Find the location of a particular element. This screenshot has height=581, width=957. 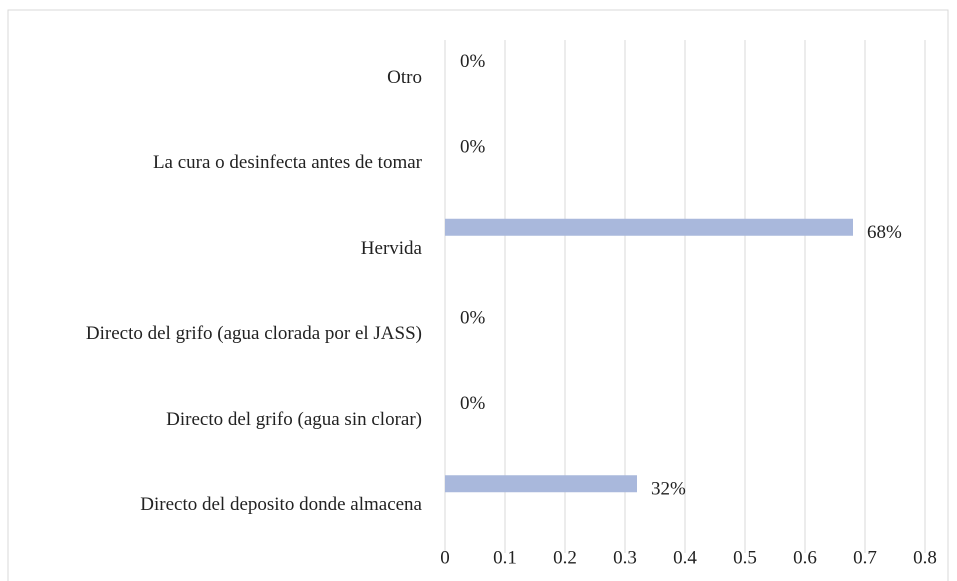

x-tick-label: 0.1 is located at coordinates (505, 557).